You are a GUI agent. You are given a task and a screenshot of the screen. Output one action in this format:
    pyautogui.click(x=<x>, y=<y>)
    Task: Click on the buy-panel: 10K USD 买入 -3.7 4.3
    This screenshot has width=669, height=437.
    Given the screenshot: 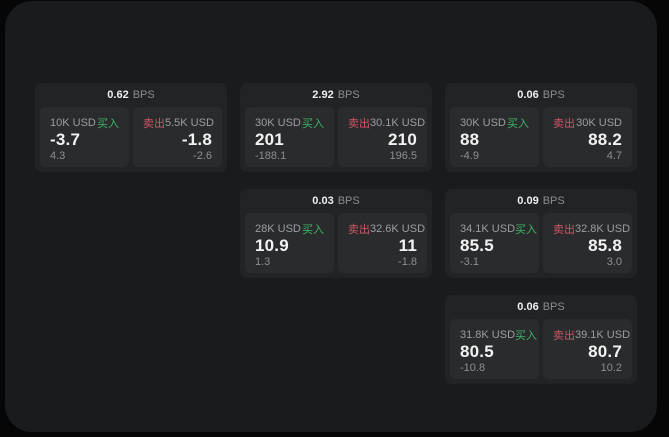 What is the action you would take?
    pyautogui.click(x=84, y=137)
    